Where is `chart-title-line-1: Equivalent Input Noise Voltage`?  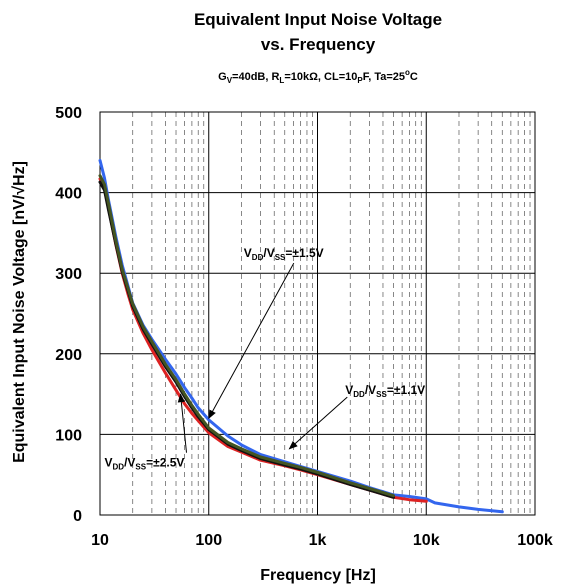
chart-title-line-1: Equivalent Input Noise Voltage is located at coordinates (318, 19).